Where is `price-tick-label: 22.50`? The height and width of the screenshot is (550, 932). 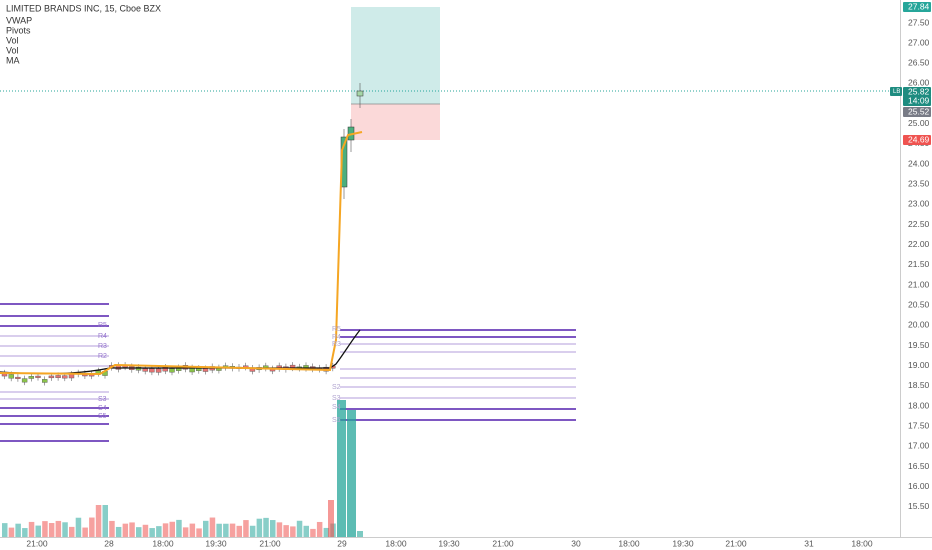 price-tick-label: 22.50 is located at coordinates (919, 224).